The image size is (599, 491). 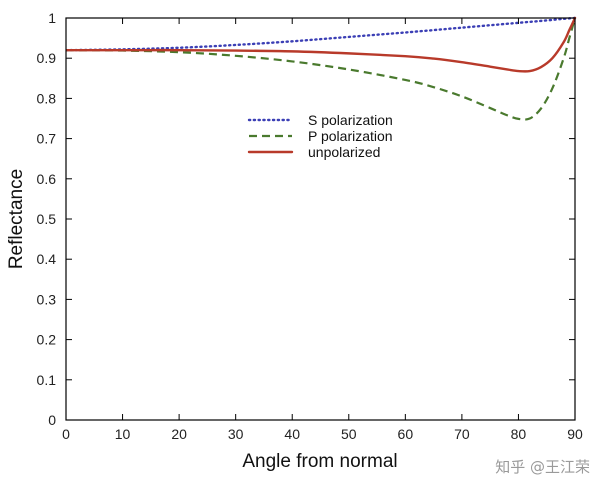 What do you see at coordinates (179, 434) in the screenshot?
I see `x-tick-label: 20` at bounding box center [179, 434].